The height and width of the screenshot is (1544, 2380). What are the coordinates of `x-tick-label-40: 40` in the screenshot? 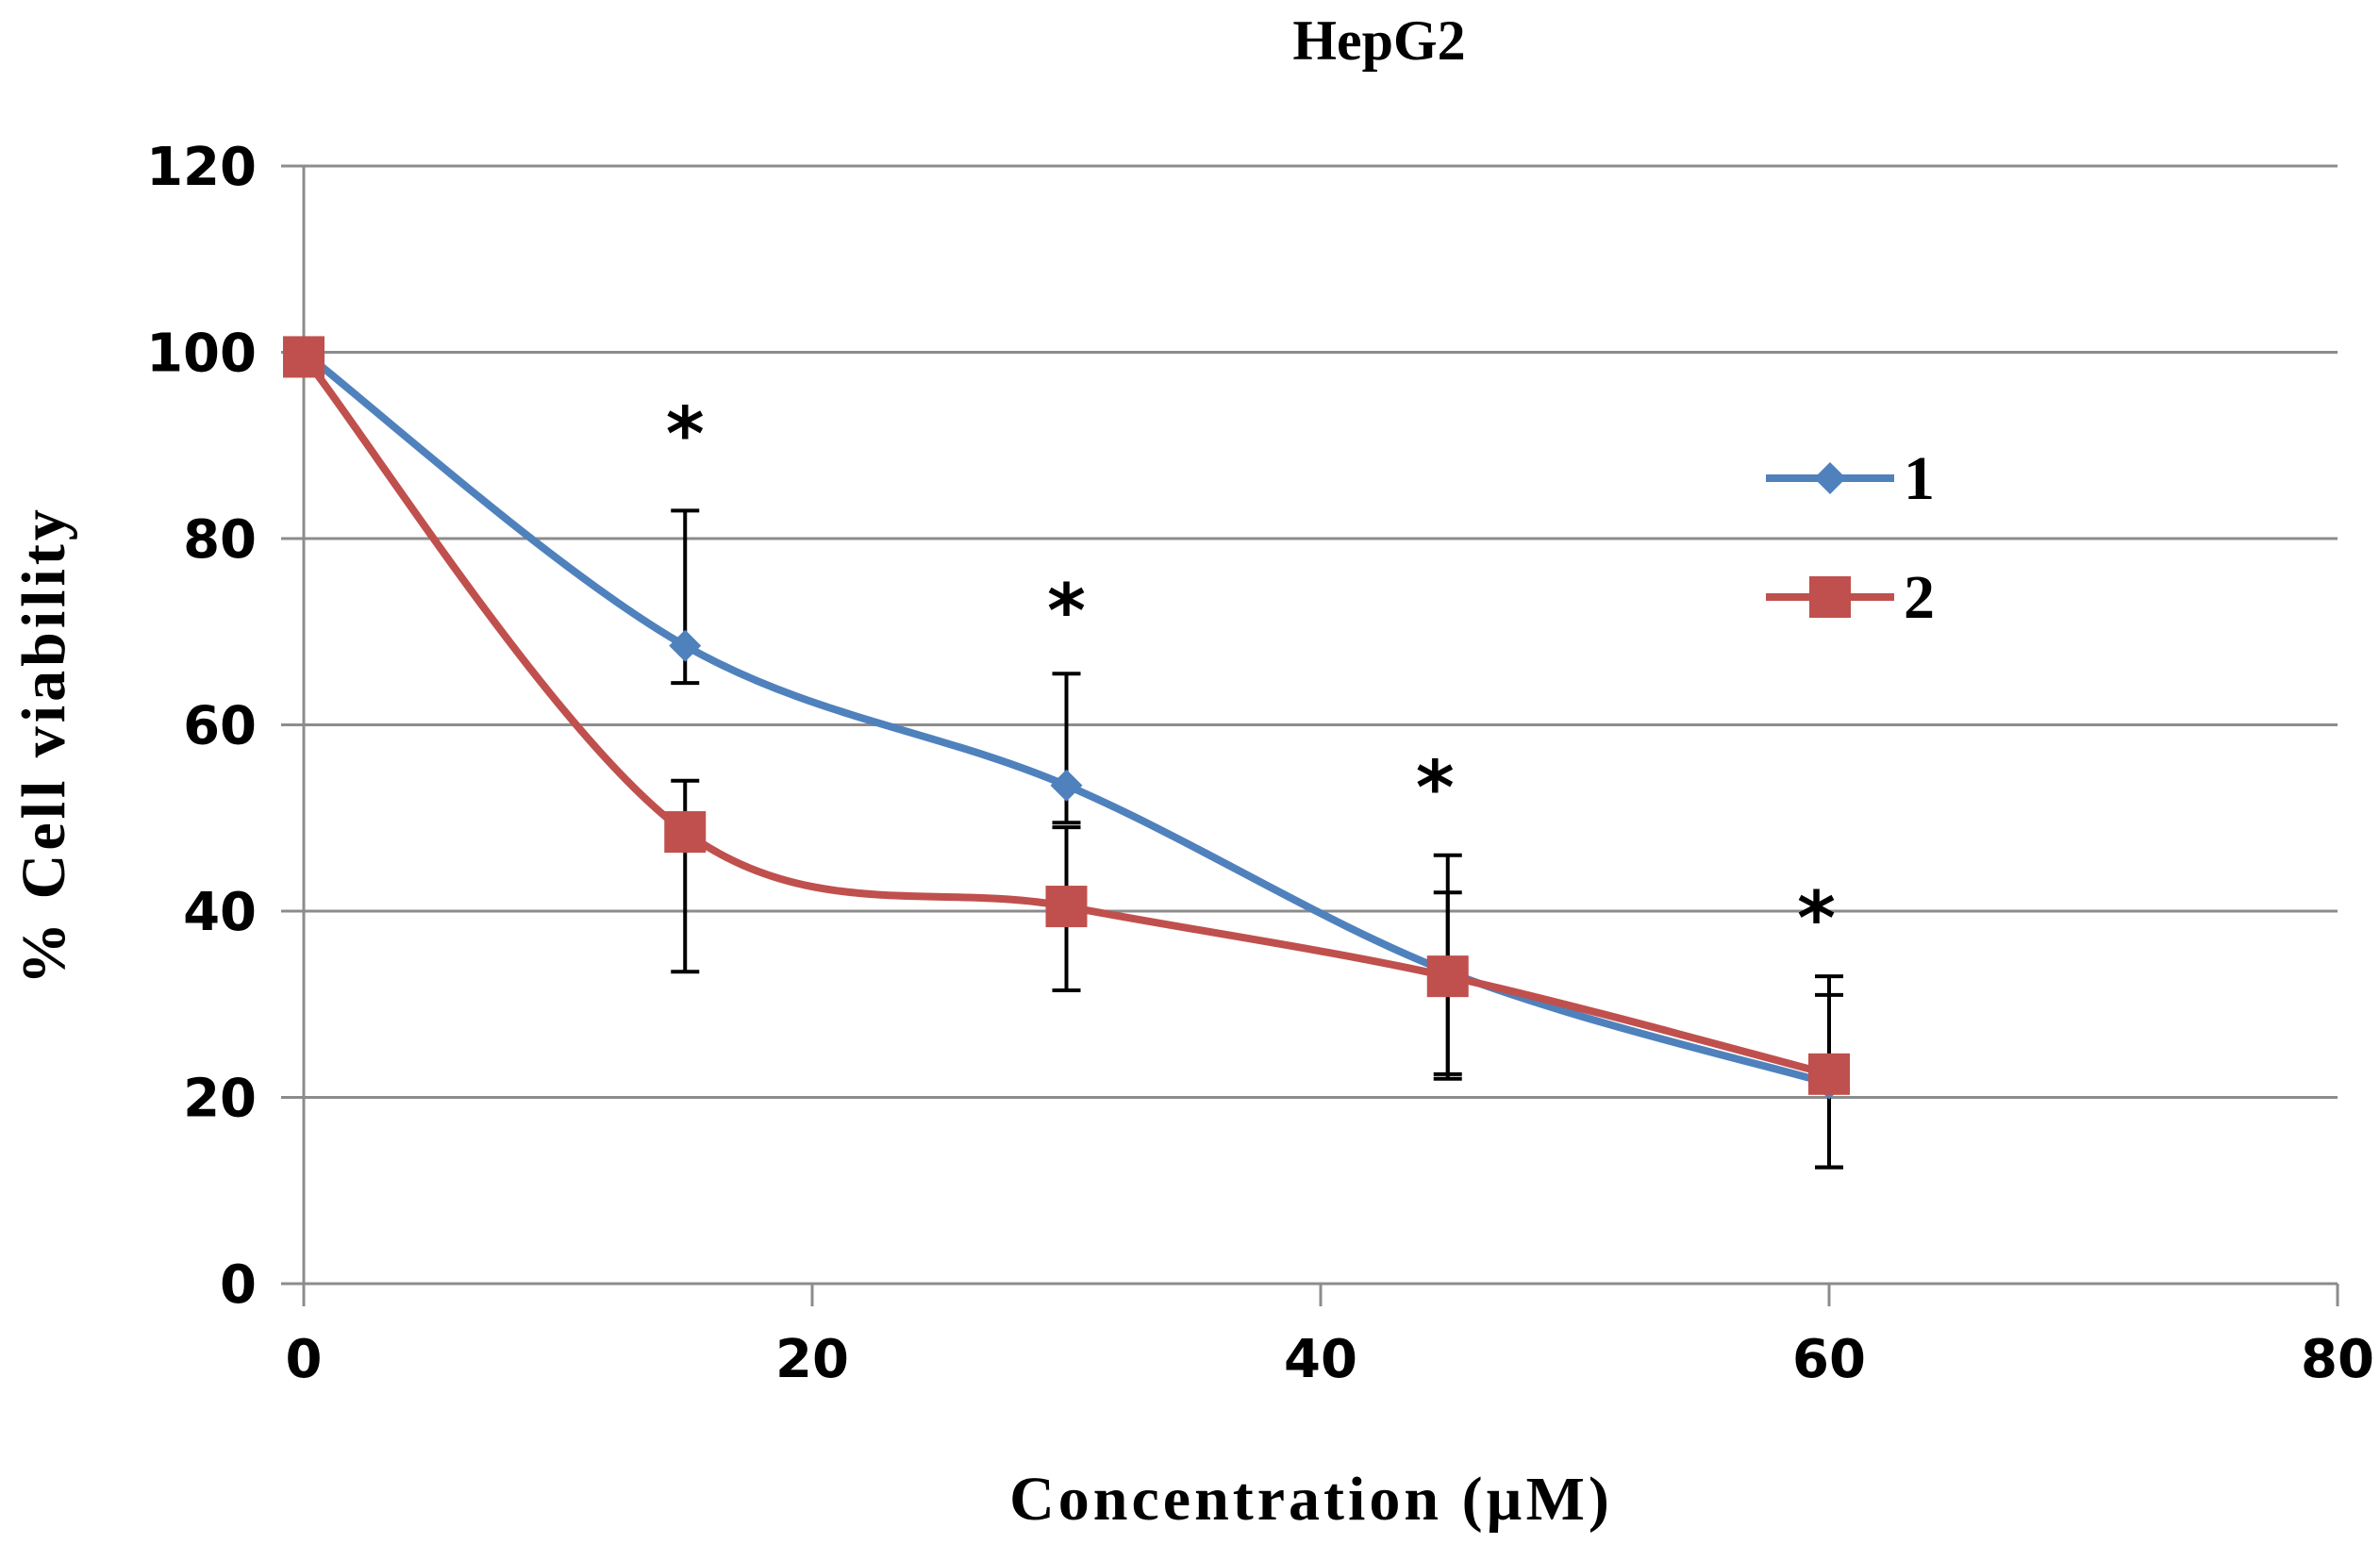 It's located at (1320, 1359).